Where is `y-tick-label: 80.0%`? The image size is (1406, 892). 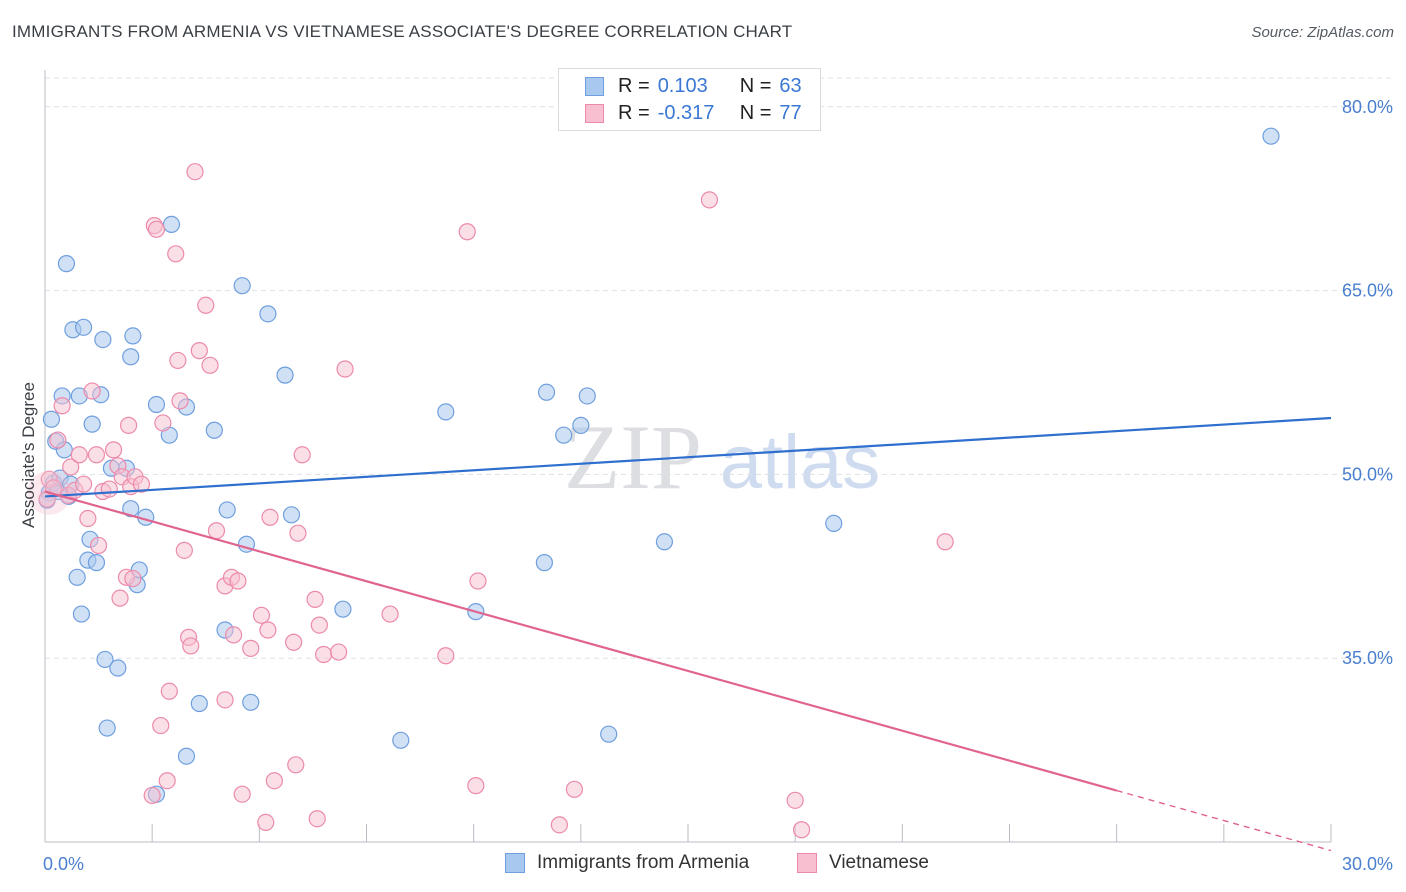 y-tick-label: 80.0% is located at coordinates (1367, 107).